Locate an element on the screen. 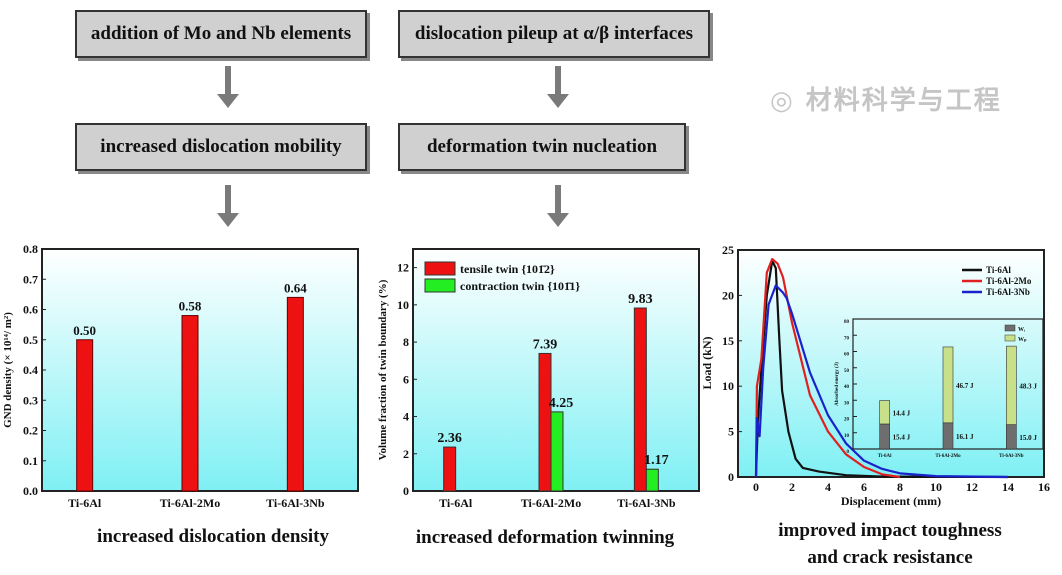  flow-text: dislocation pileup at α/β interfaces is located at coordinates (554, 33).